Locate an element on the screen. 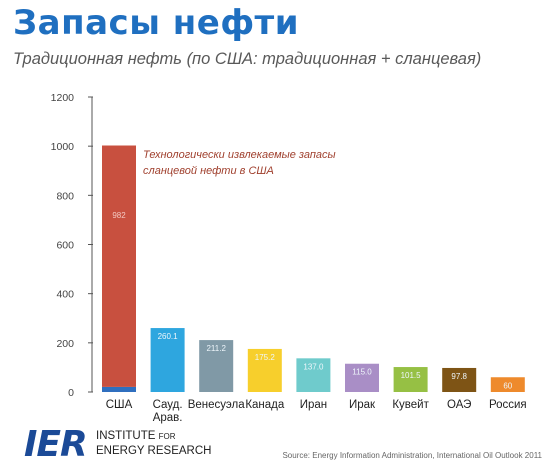  y-tick-label: 200 is located at coordinates (65, 344).